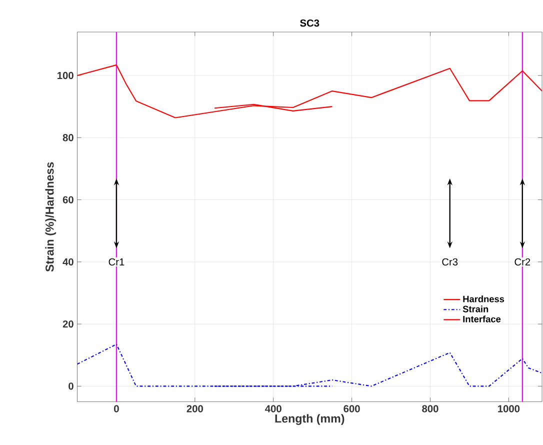 Image resolution: width=543 pixels, height=445 pixels. What do you see at coordinates (68, 138) in the screenshot?
I see `y-tick-label: 80` at bounding box center [68, 138].